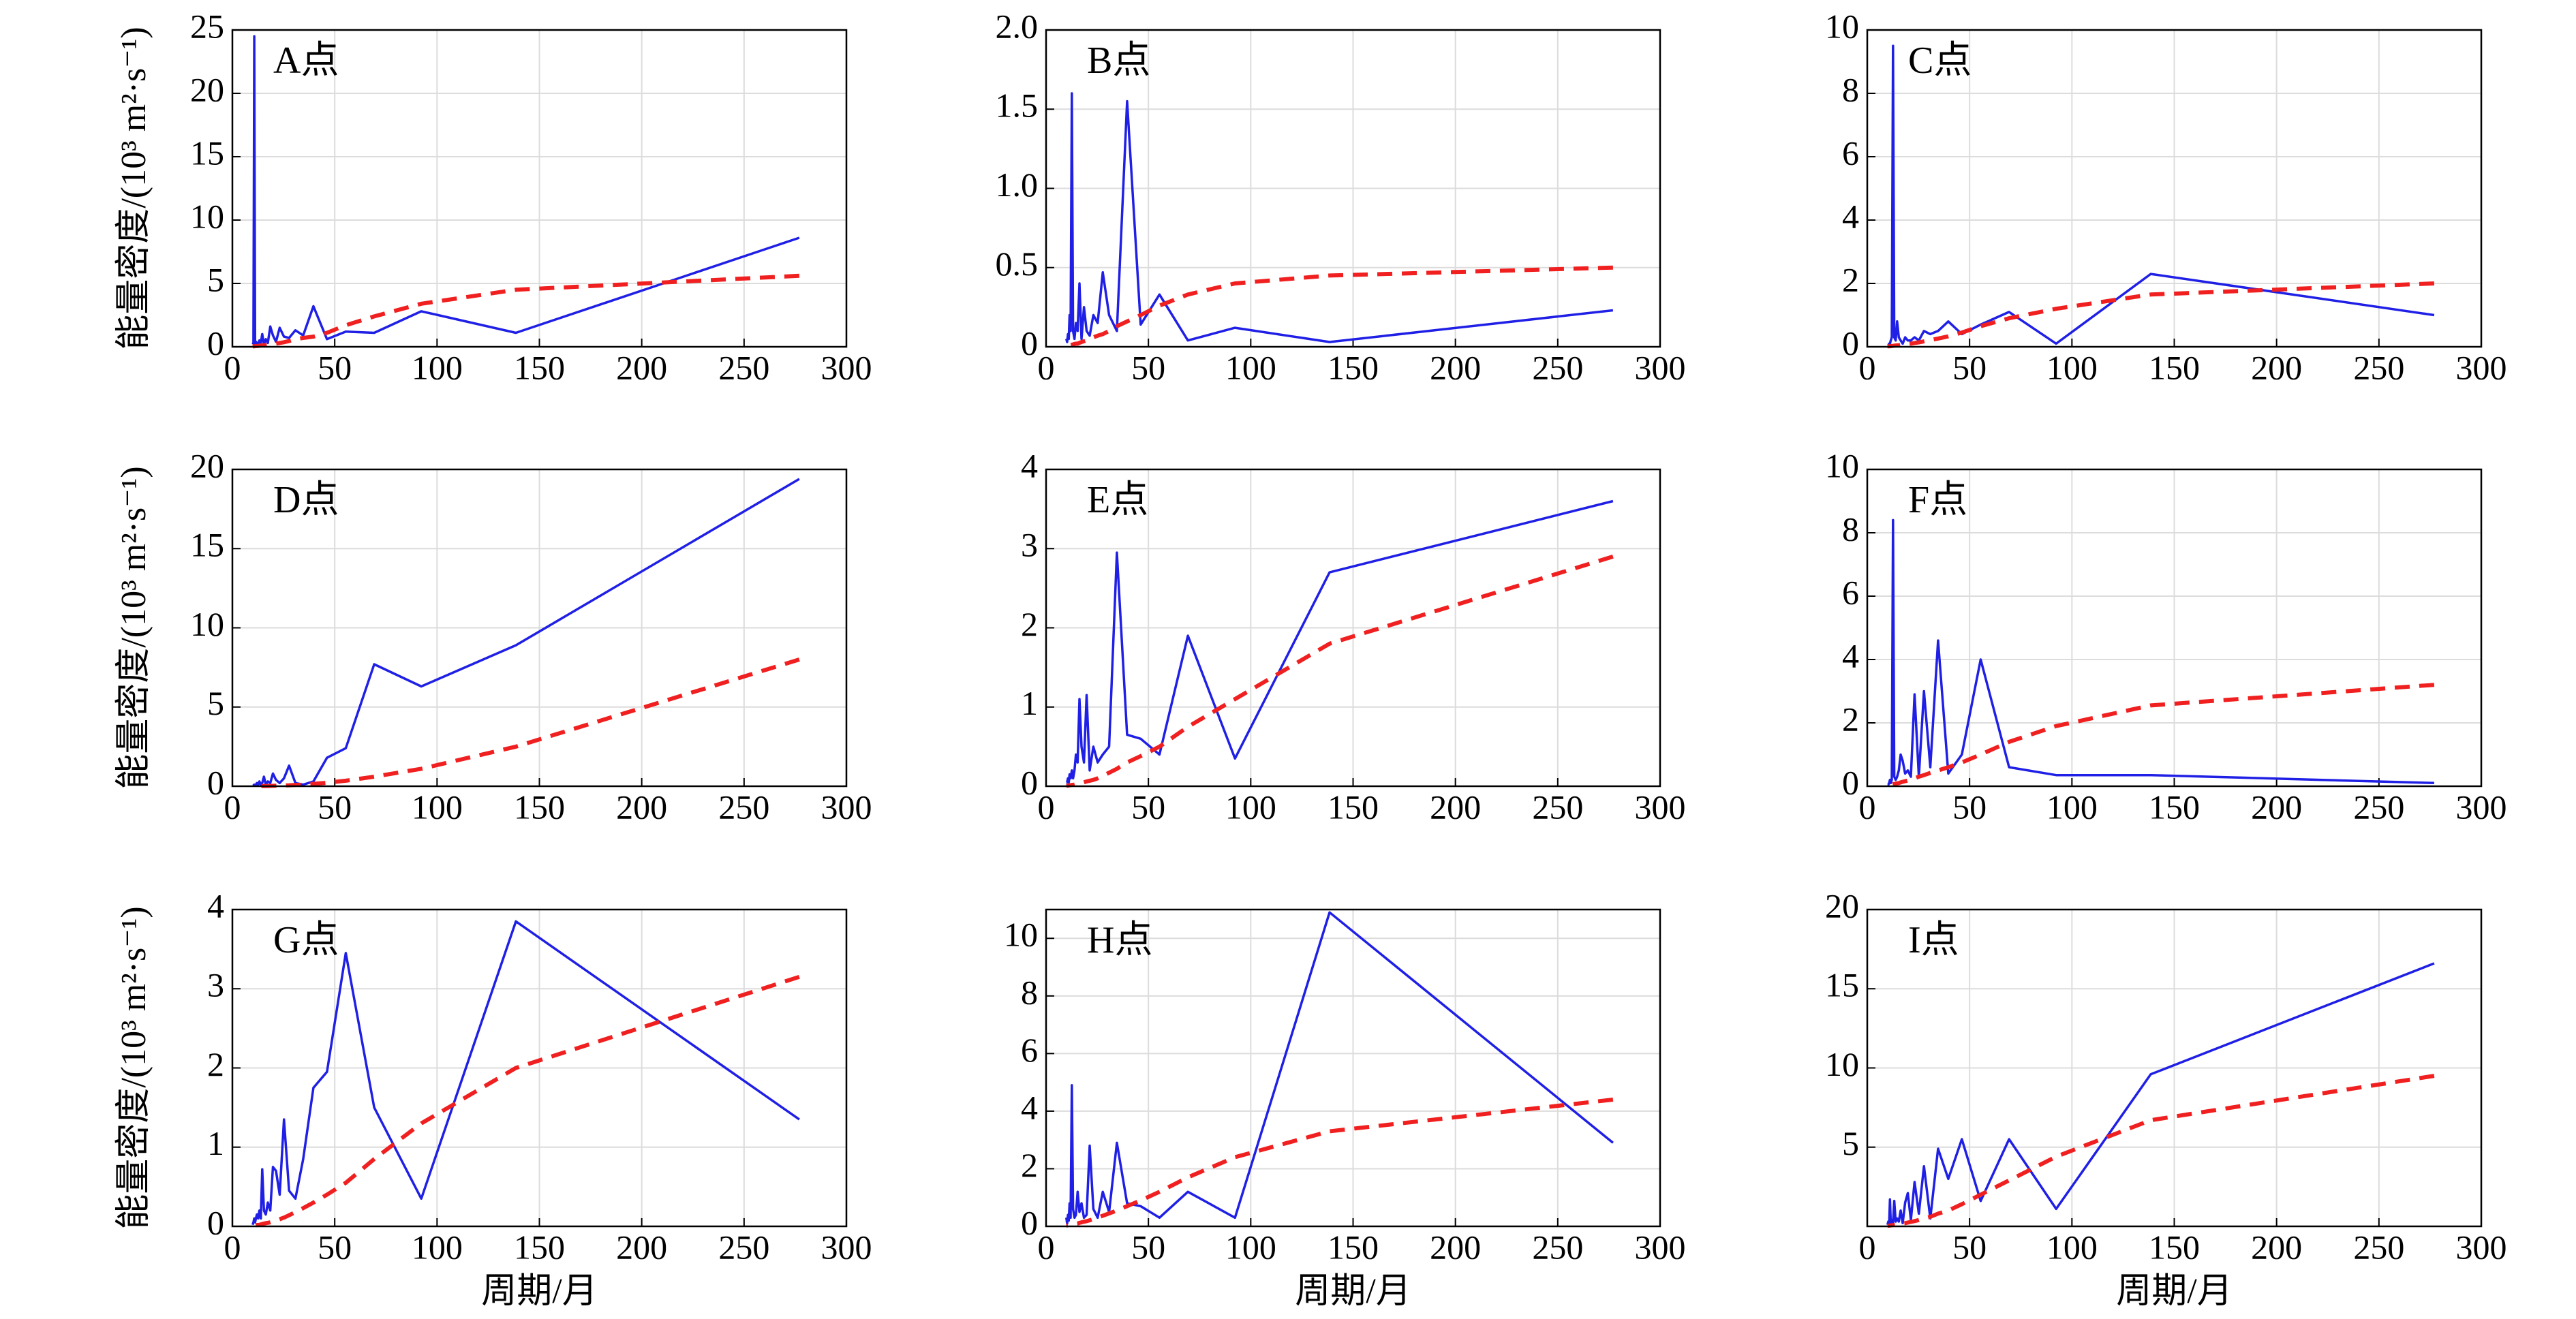  I want to click on y-tick-label: 1.5, so click(1018, 106).